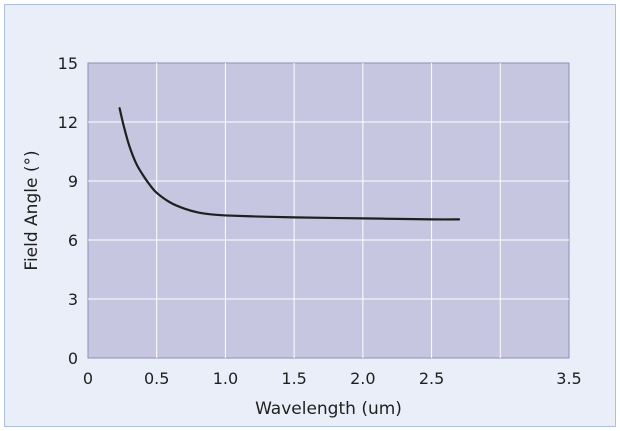 The image size is (620, 431). I want to click on y-tick-label: 3, so click(73, 299).